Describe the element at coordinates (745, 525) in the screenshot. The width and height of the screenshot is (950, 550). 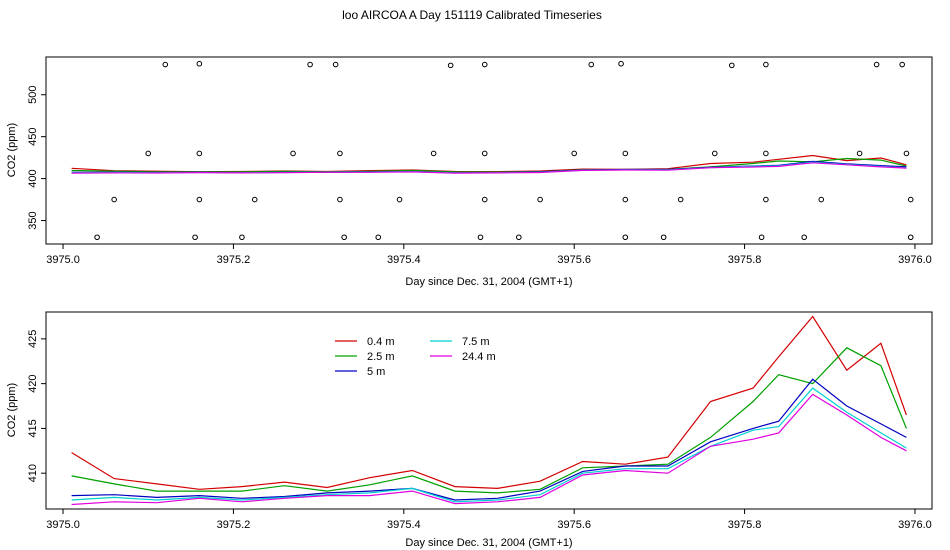
I see `bottom-x-tick-label: 3975.8` at that location.